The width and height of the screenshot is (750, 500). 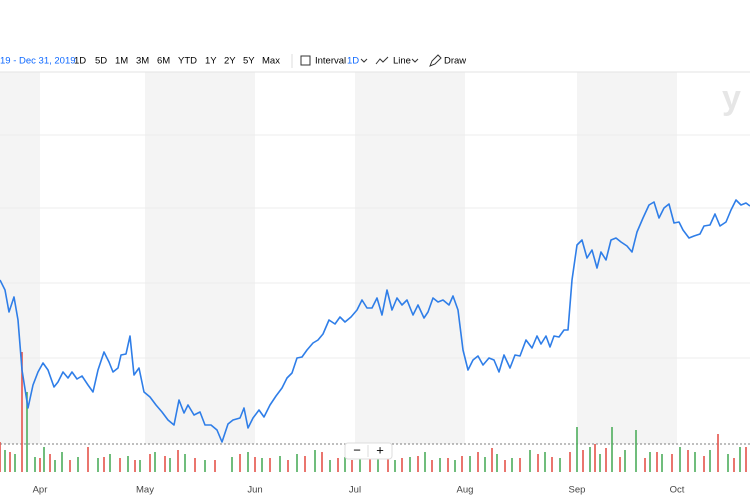 I want to click on date-range: 19 - Dec 31, 2019, so click(x=38, y=61).